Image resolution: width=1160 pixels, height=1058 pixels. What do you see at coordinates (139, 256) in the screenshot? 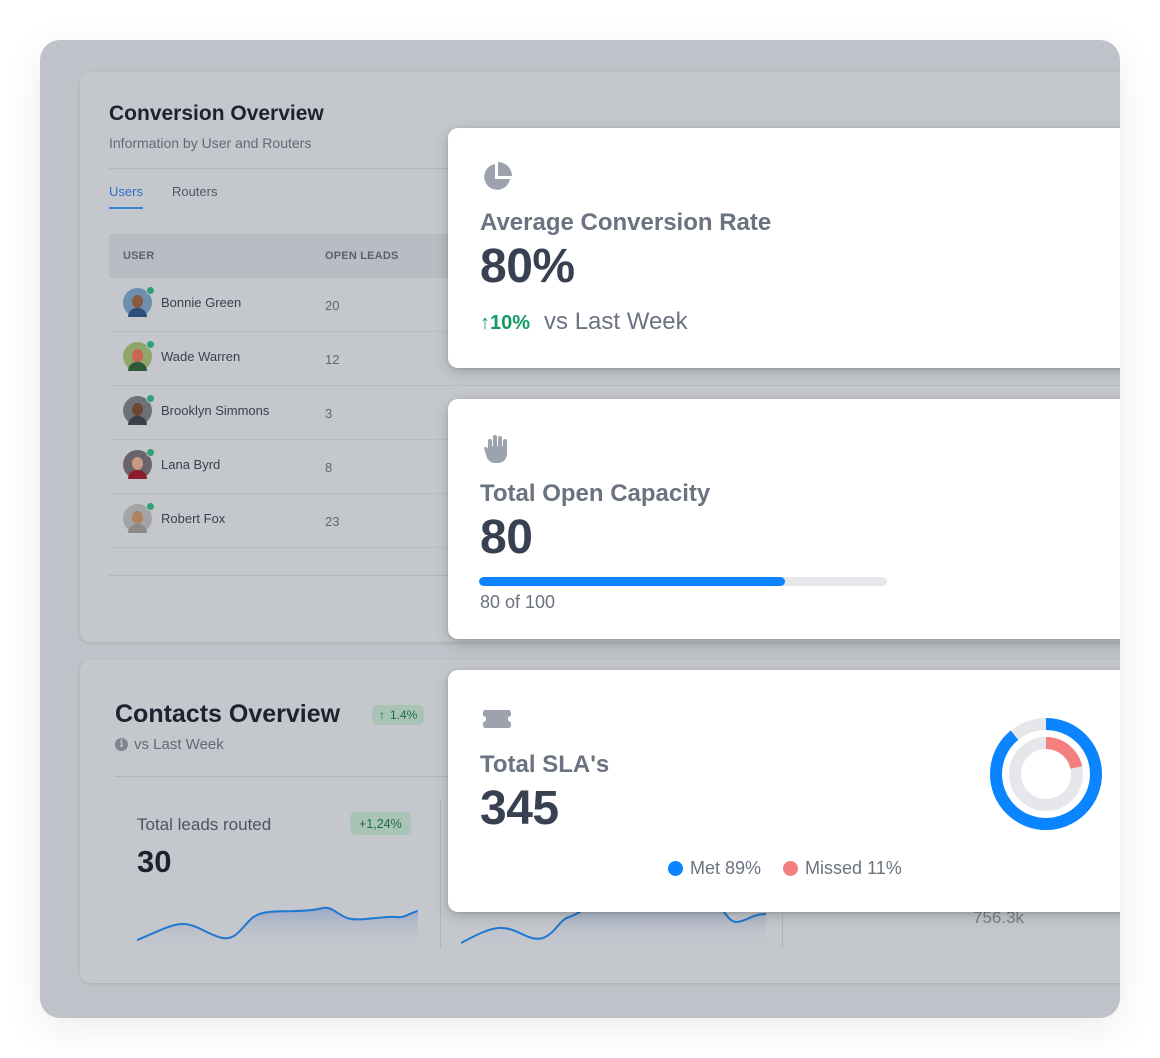
I see `column-header-user: USER` at bounding box center [139, 256].